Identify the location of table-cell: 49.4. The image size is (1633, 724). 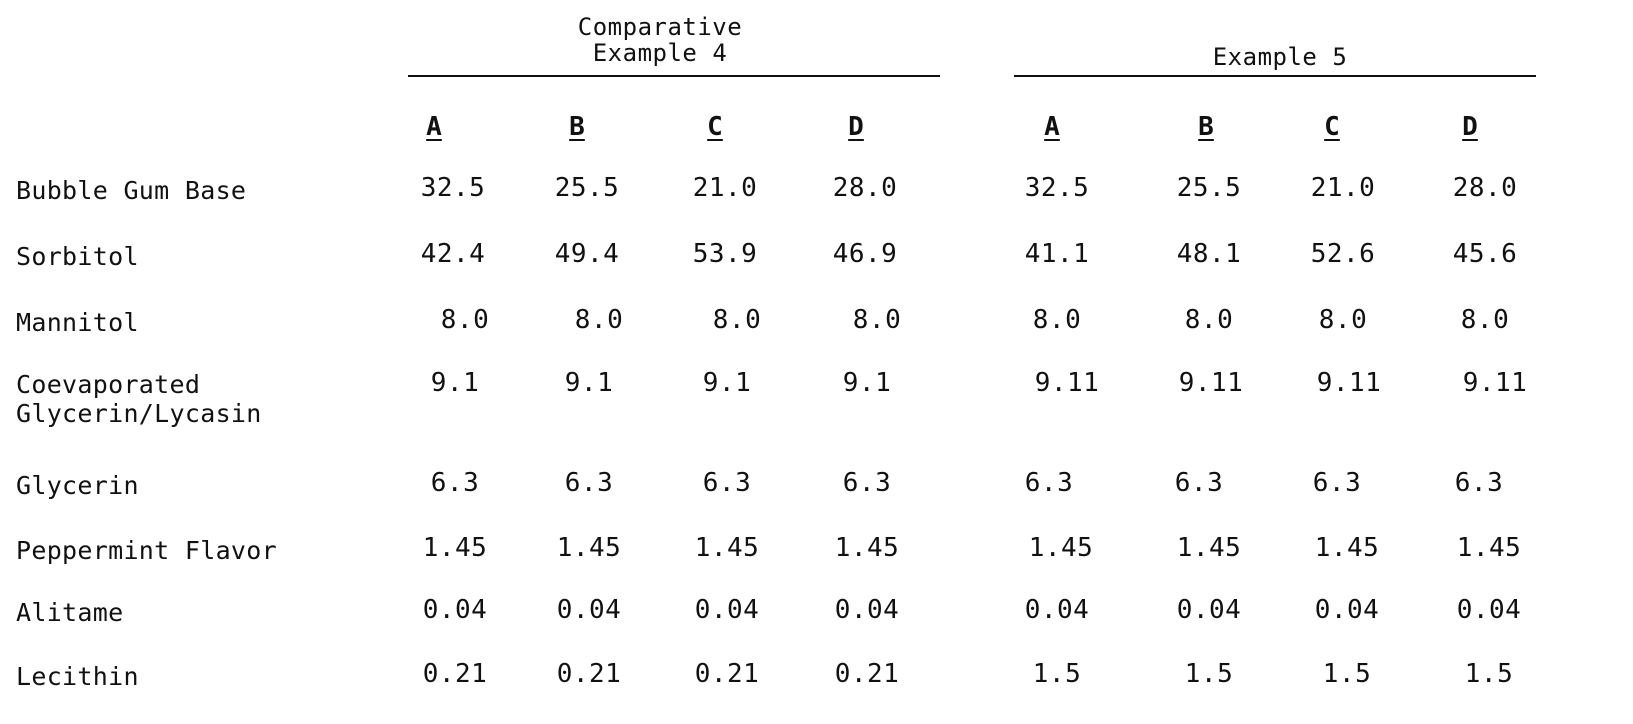
(587, 254).